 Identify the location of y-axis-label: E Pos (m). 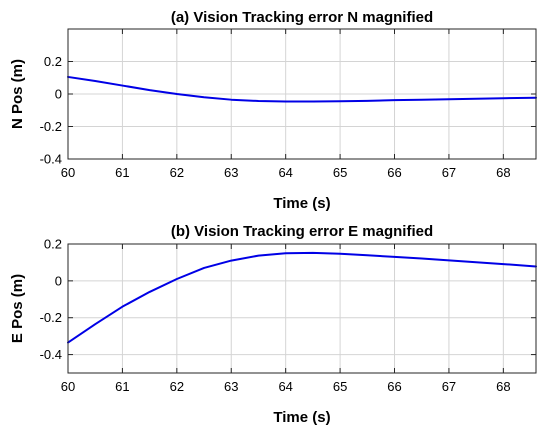
(17, 308).